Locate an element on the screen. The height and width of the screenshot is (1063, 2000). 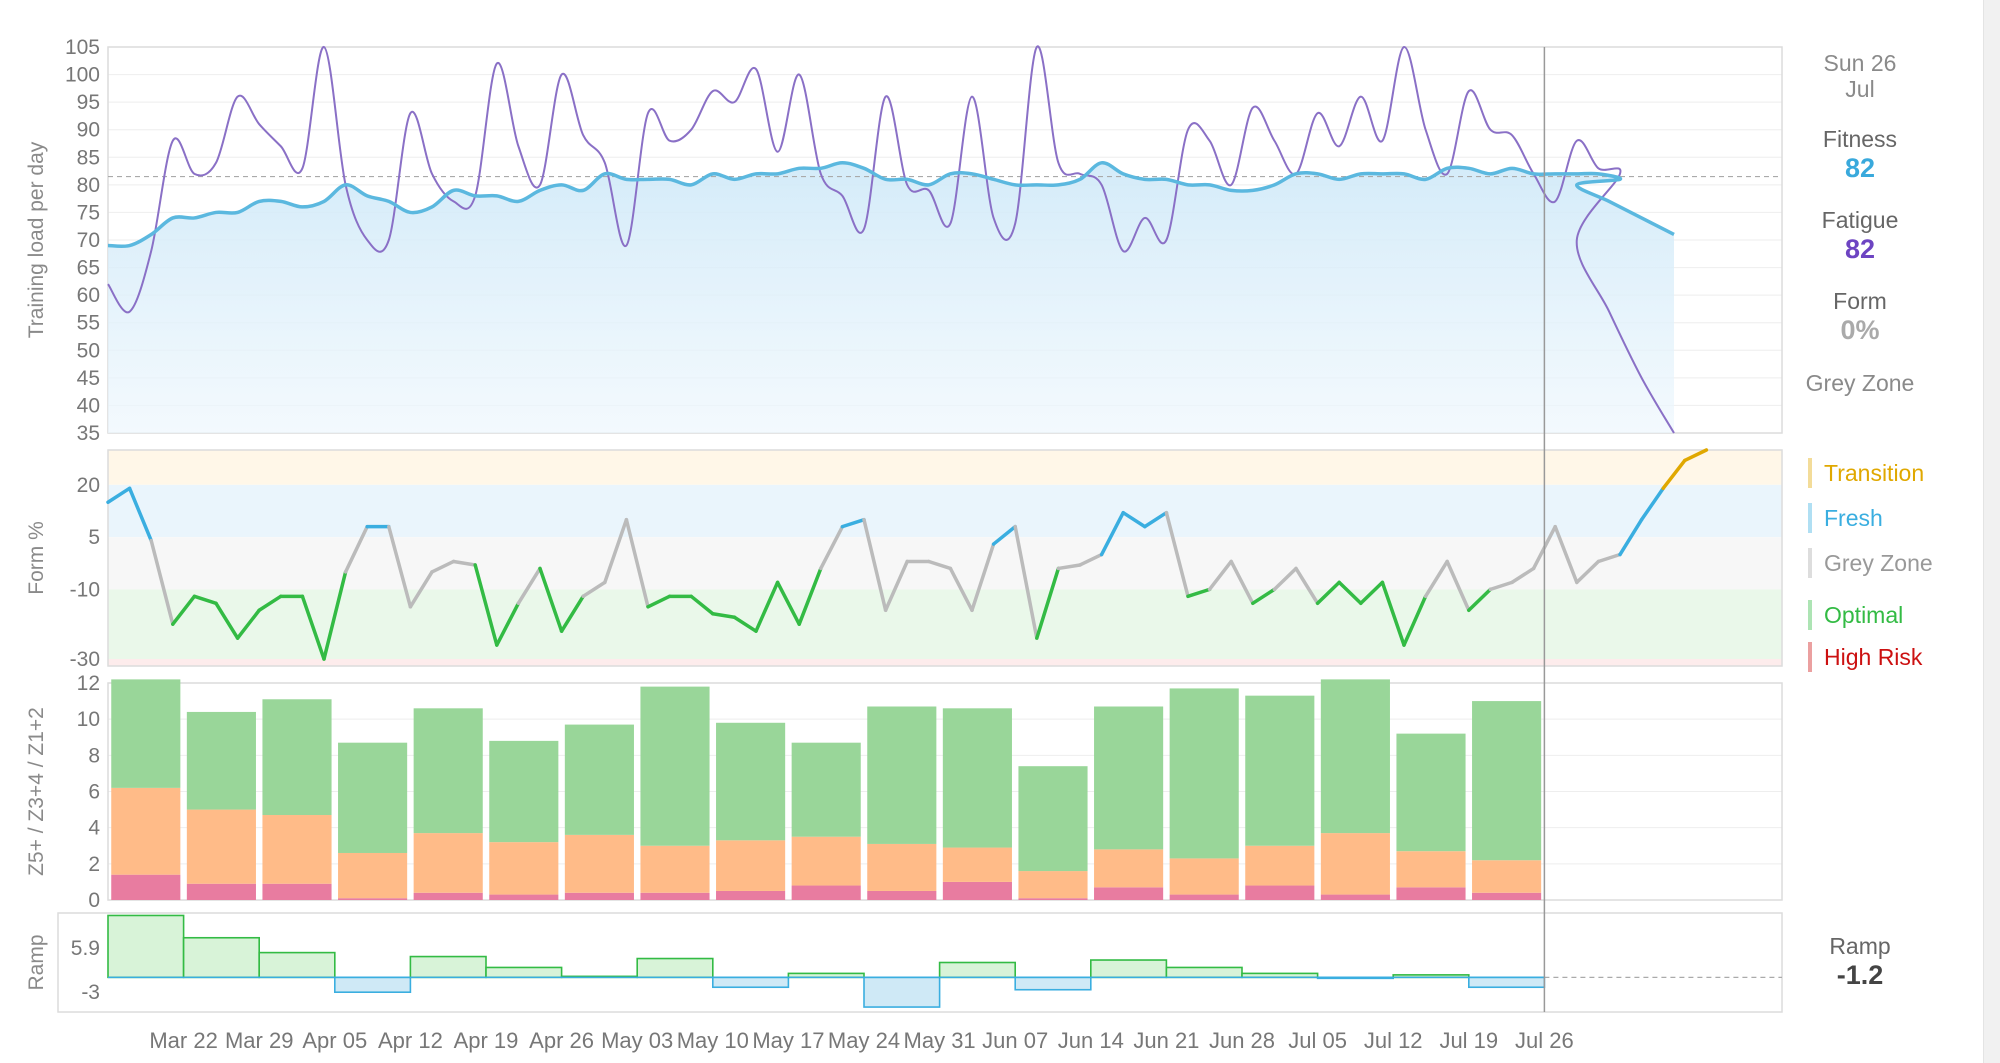
x-tick-4: Apr 19 is located at coordinates (486, 1040).